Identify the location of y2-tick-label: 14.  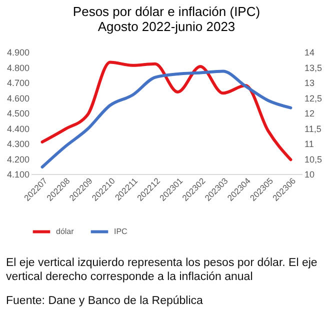
(309, 53).